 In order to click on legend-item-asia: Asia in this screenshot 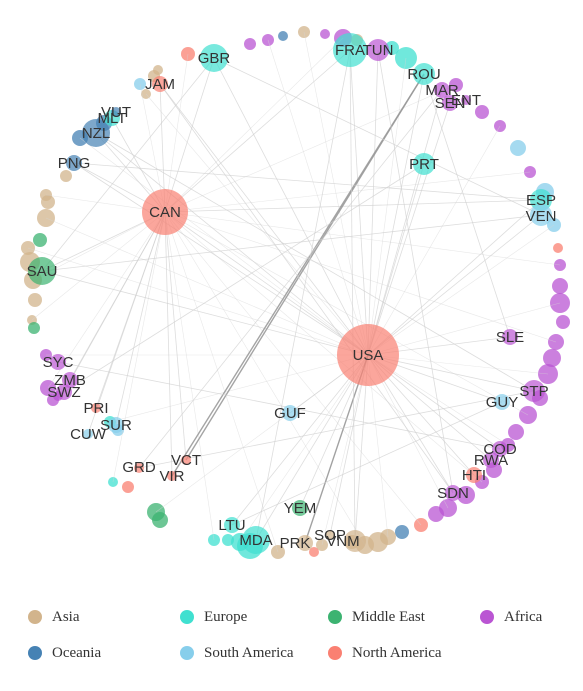, I will do `click(54, 617)`.